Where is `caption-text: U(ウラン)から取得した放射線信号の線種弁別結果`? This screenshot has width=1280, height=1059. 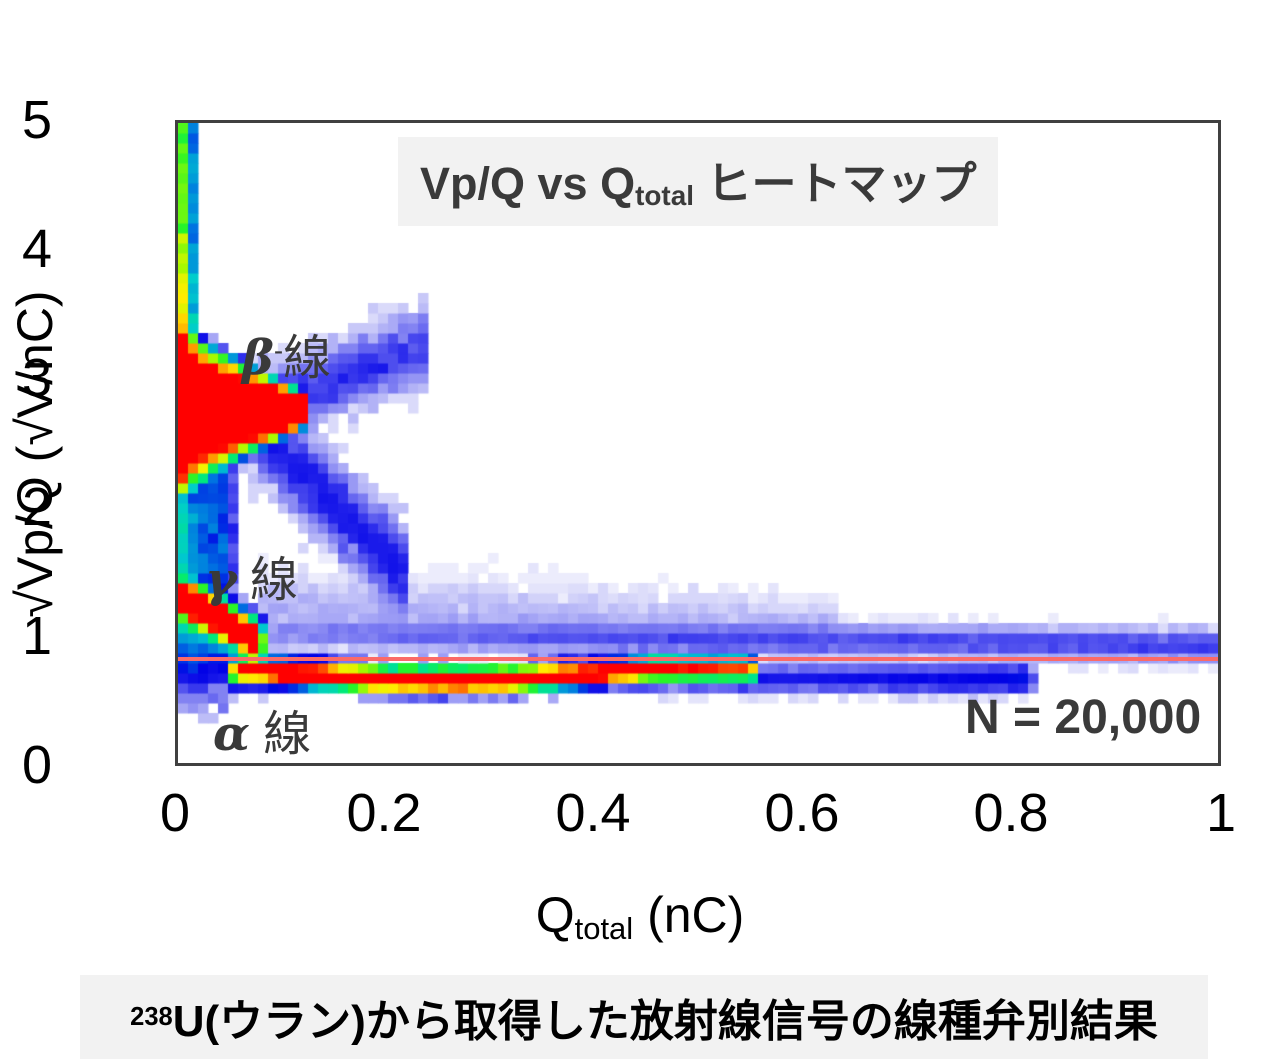 caption-text: U(ウラン)から取得した放射線信号の線種弁別結果 is located at coordinates (665, 1021).